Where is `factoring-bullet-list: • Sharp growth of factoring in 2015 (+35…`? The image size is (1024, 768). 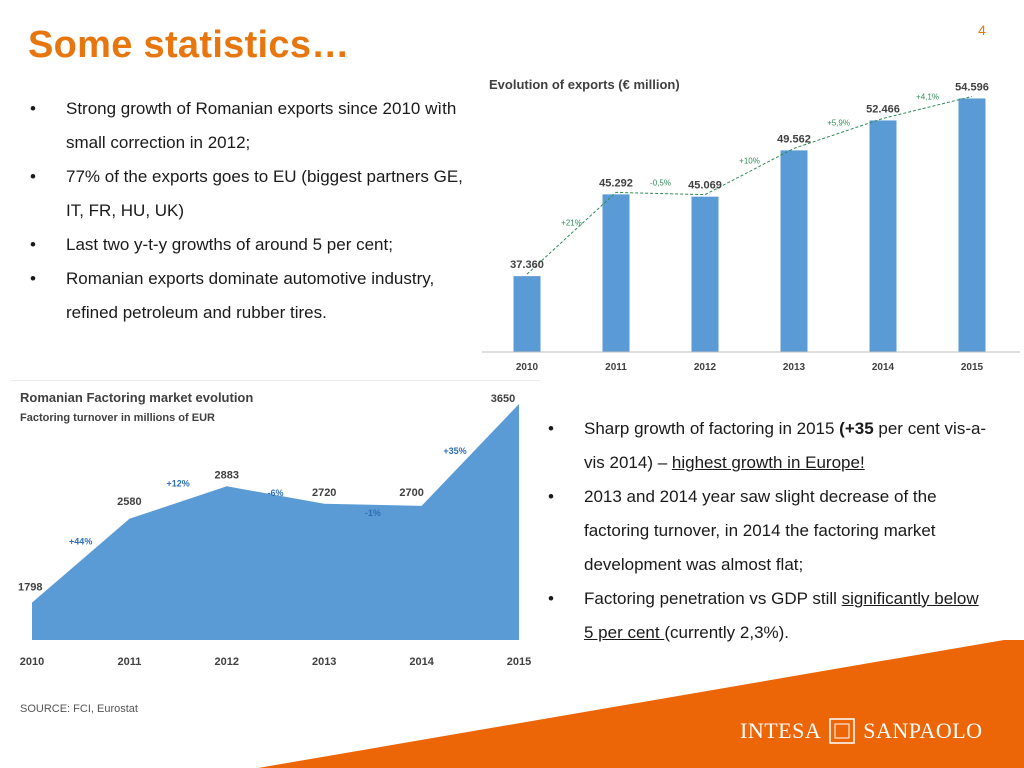
factoring-bullet-list: • Sharp growth of factoring in 2015 (+35… is located at coordinates (768, 531).